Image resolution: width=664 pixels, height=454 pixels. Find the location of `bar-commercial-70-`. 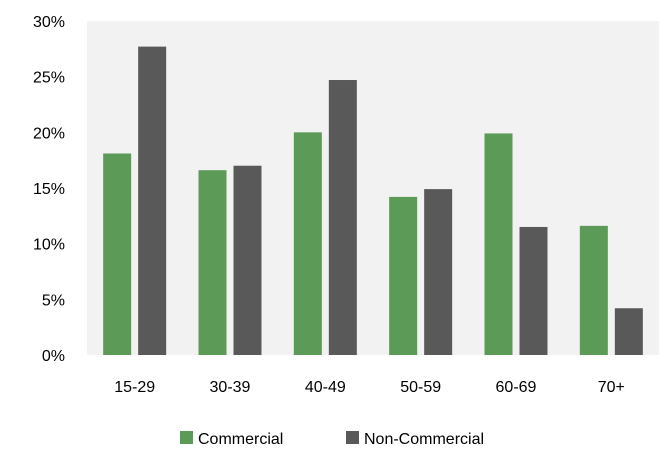

bar-commercial-70- is located at coordinates (593, 290).